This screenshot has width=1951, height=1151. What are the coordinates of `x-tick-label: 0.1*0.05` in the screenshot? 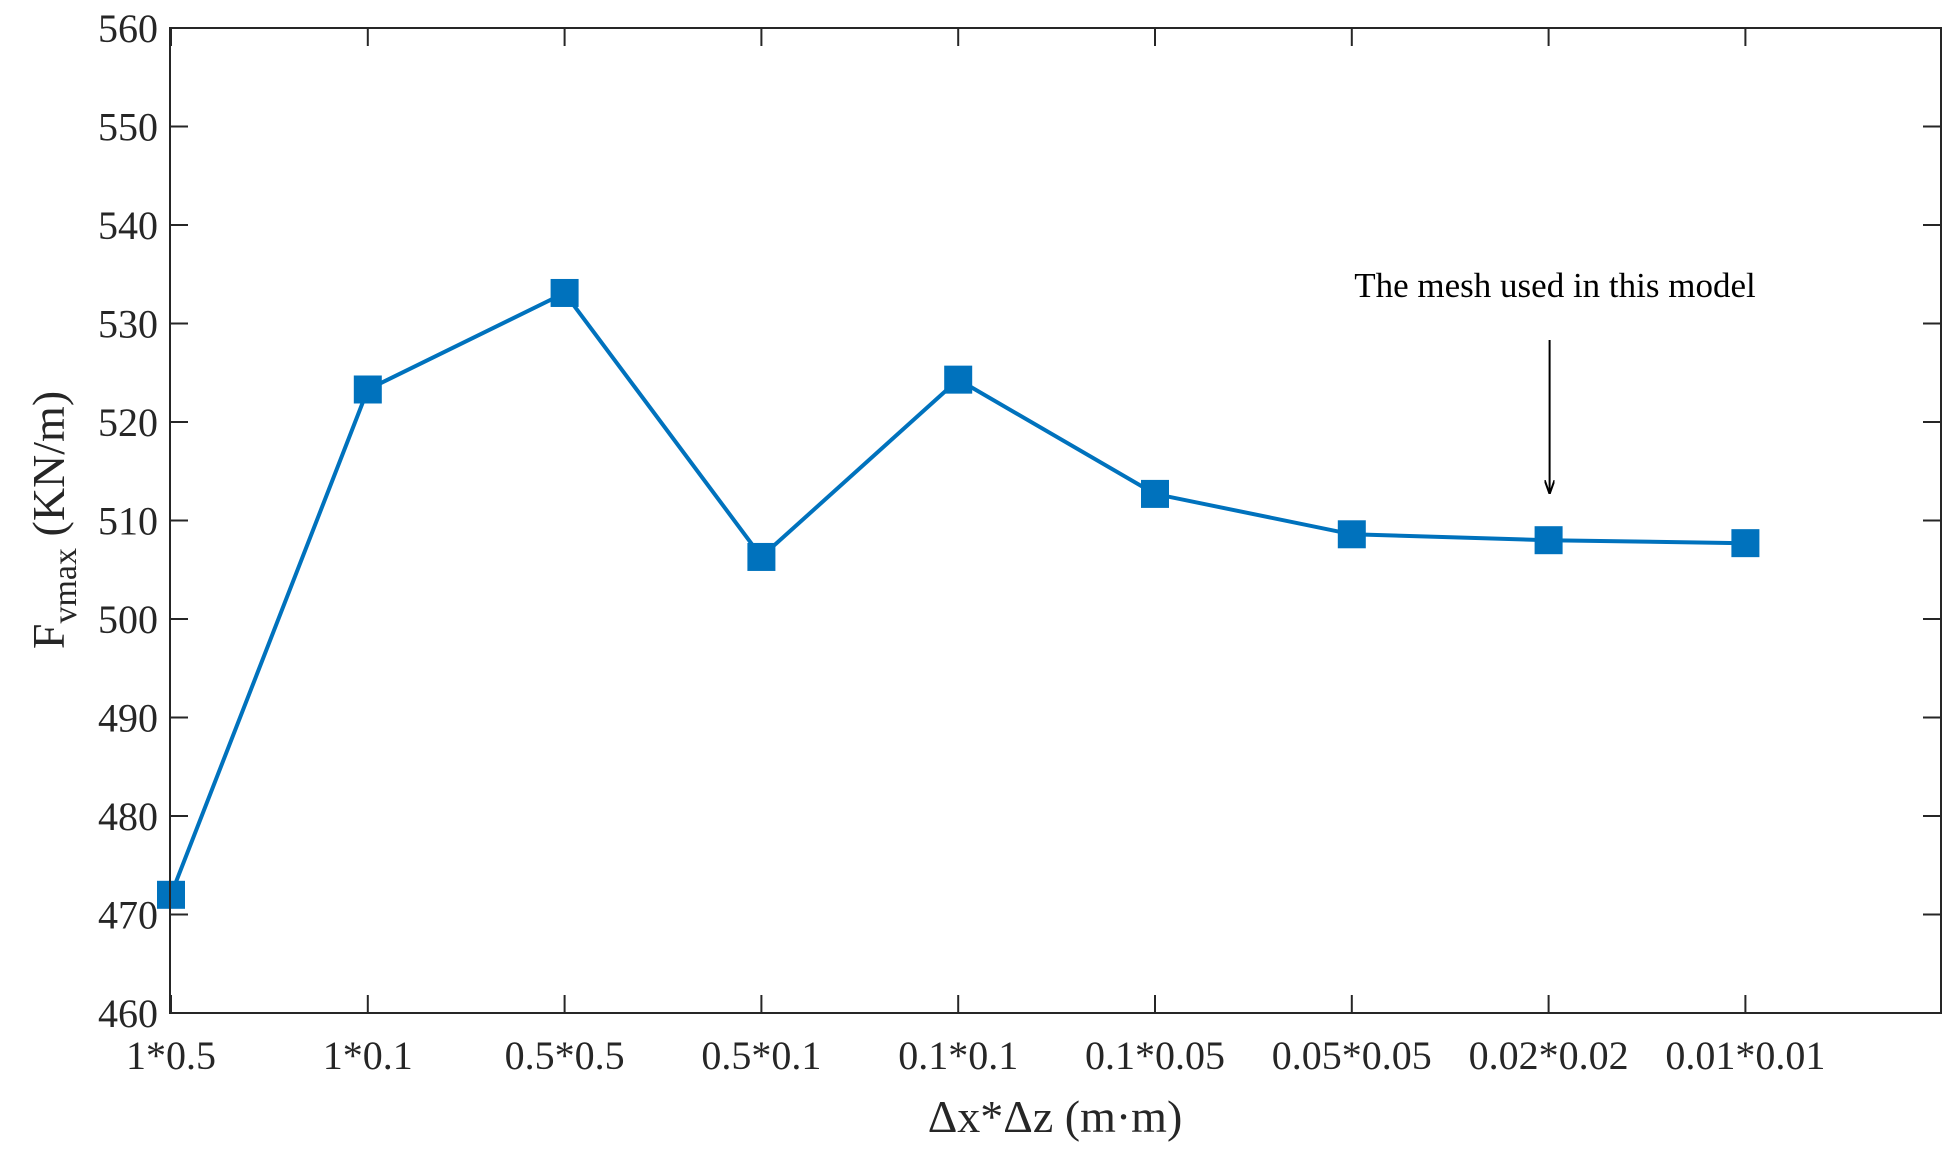 It's located at (1155, 1055).